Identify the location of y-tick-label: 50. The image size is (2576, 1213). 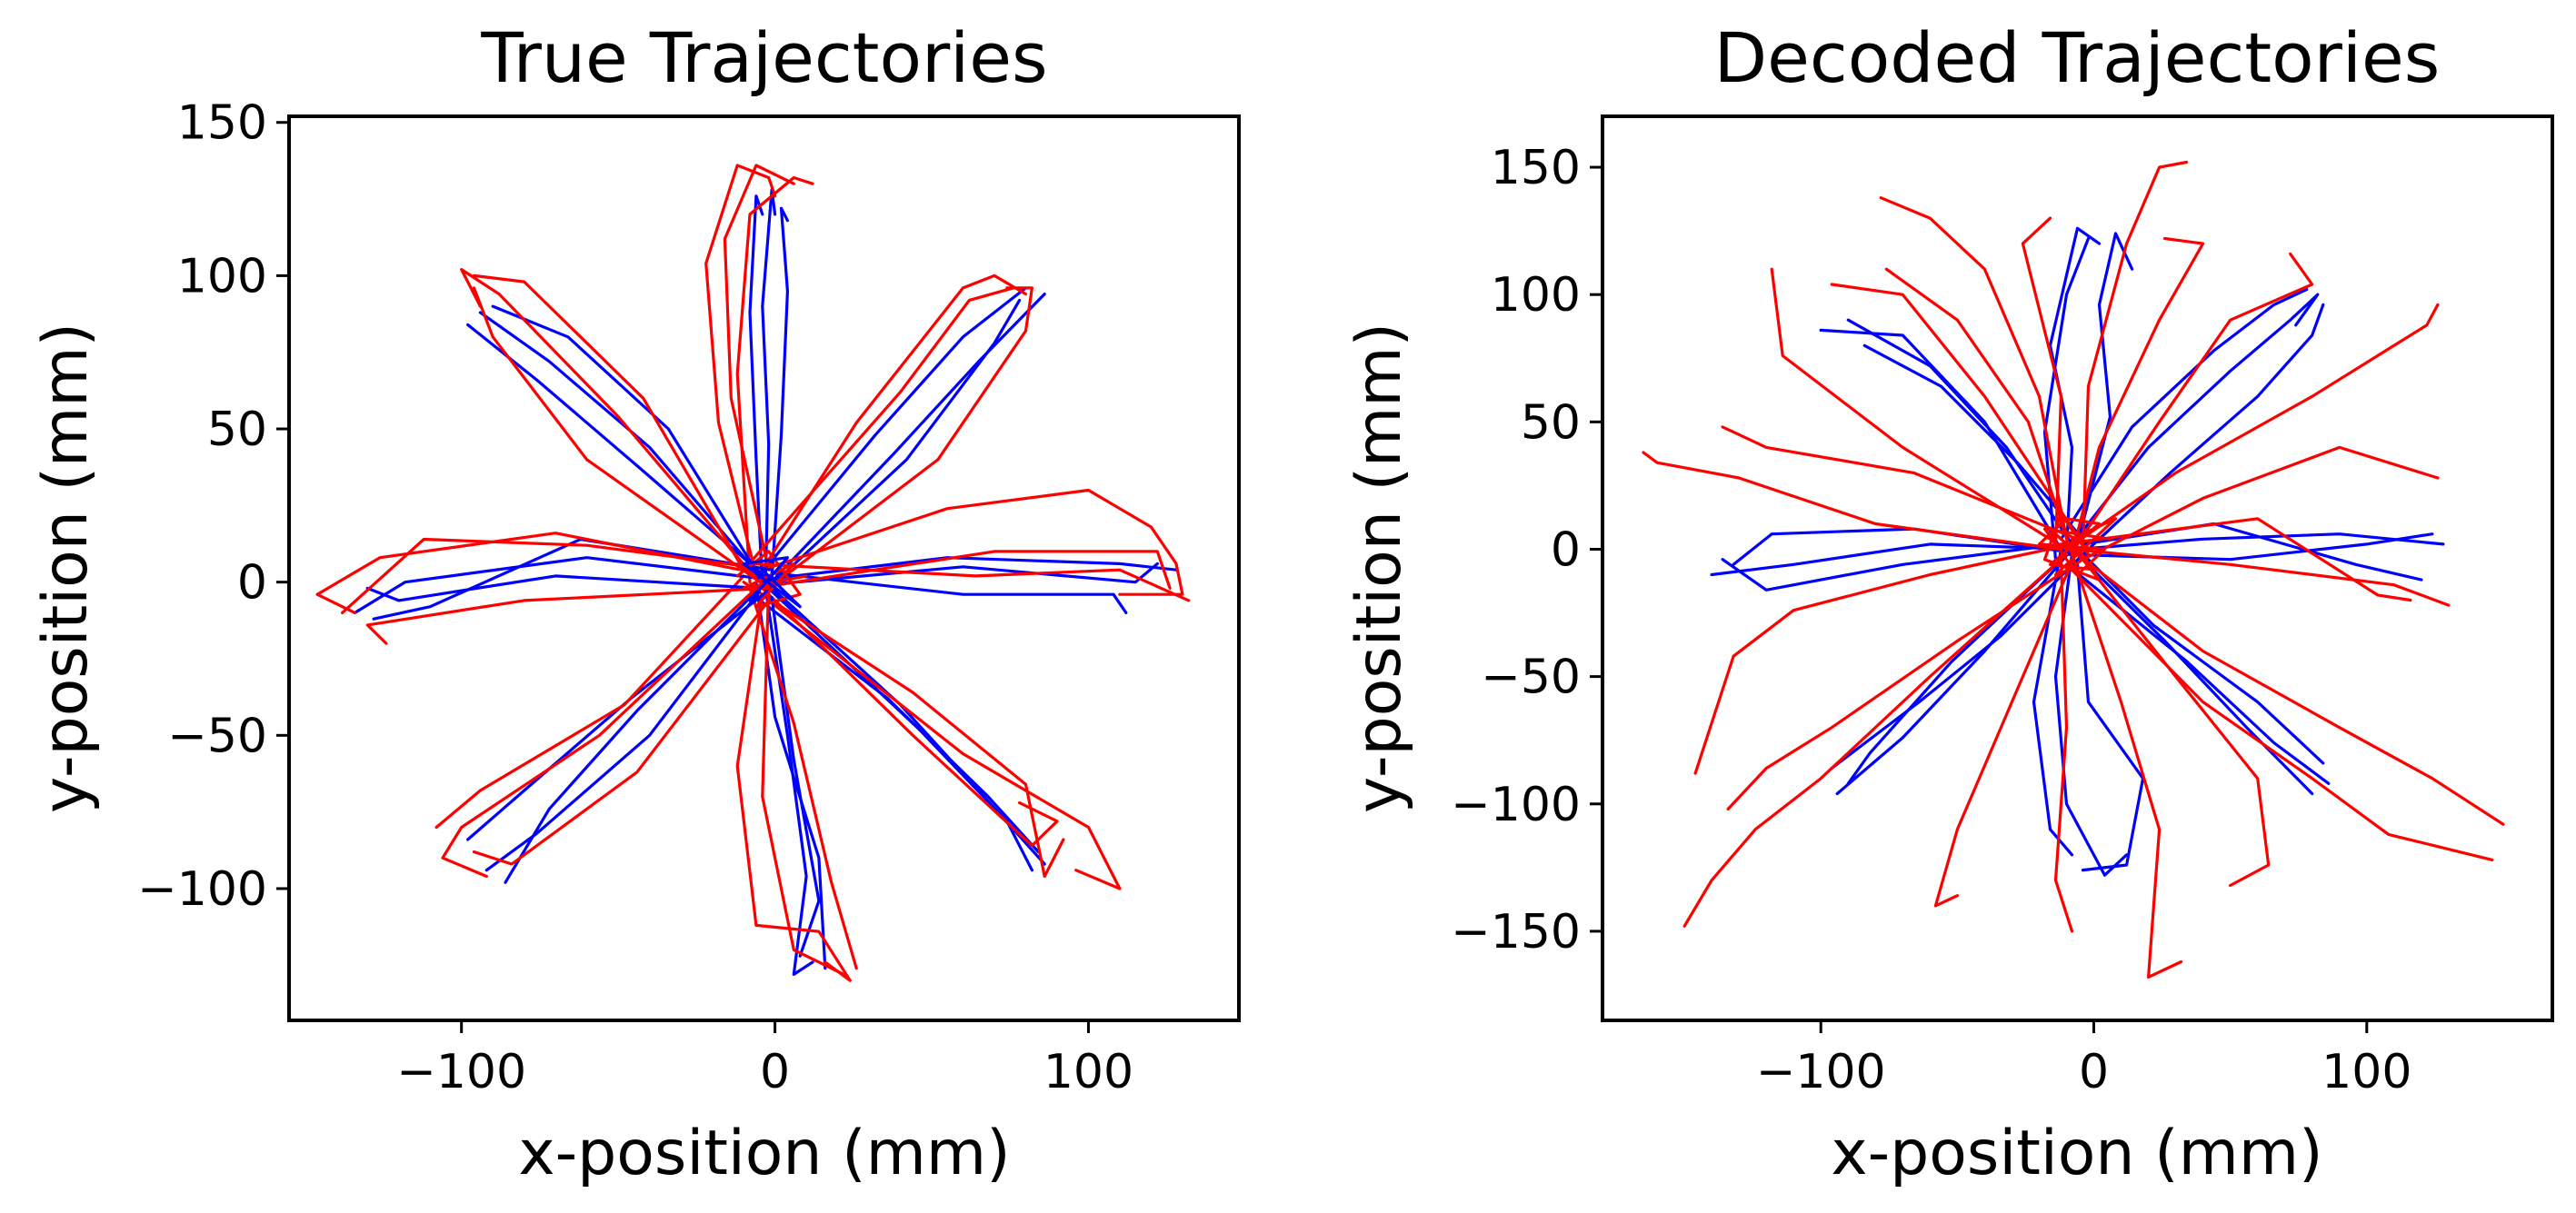
(237, 430).